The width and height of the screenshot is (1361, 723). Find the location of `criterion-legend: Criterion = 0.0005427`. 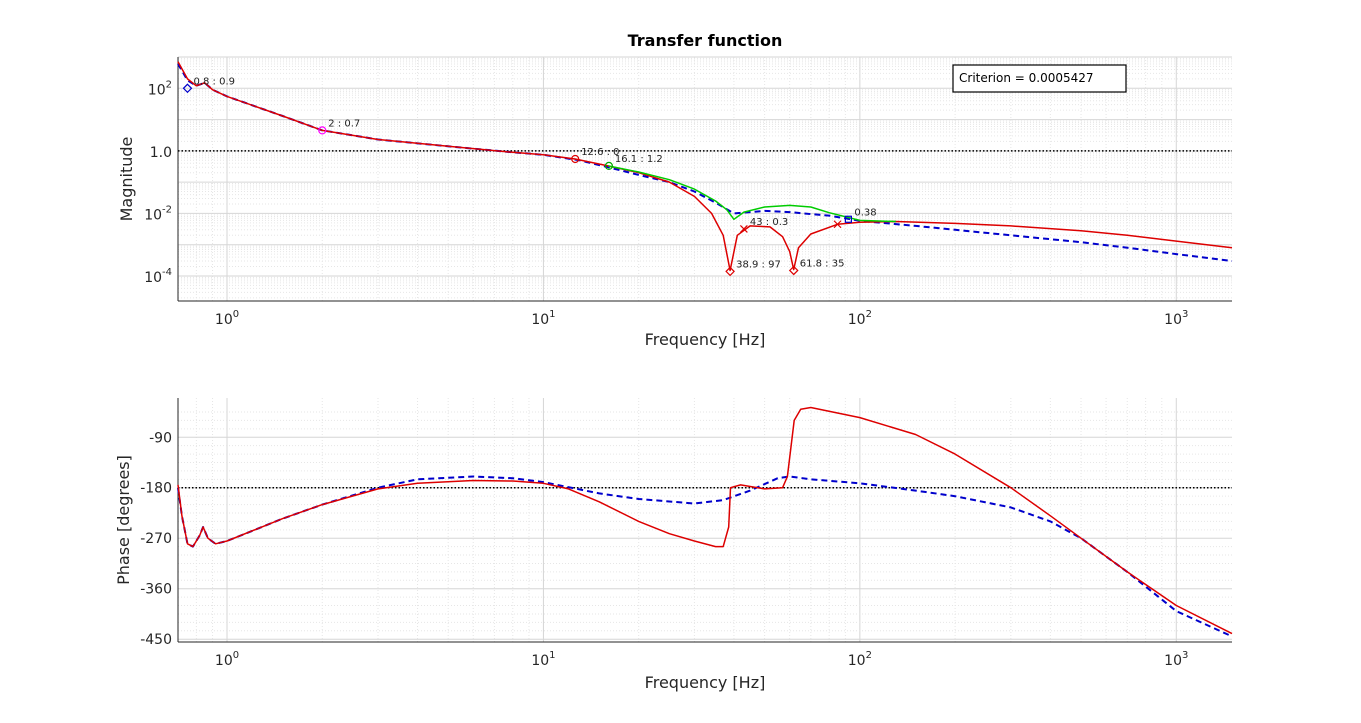

criterion-legend: Criterion = 0.0005427 is located at coordinates (1039, 78).